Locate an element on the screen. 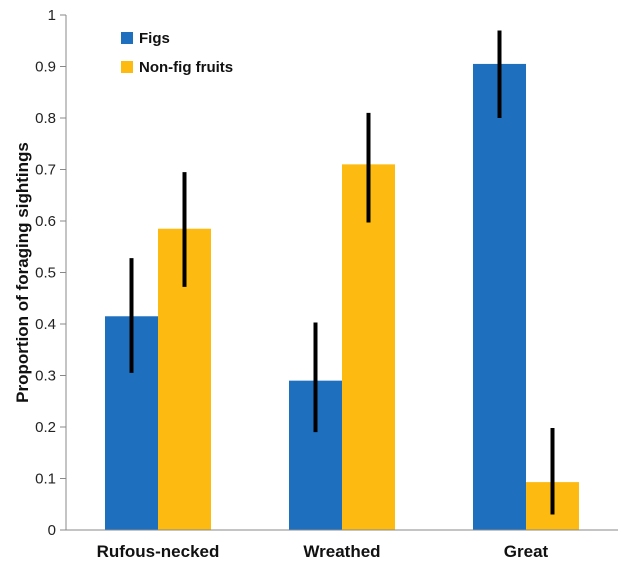 Image resolution: width=625 pixels, height=566 pixels. bar-figs-great is located at coordinates (499, 297).